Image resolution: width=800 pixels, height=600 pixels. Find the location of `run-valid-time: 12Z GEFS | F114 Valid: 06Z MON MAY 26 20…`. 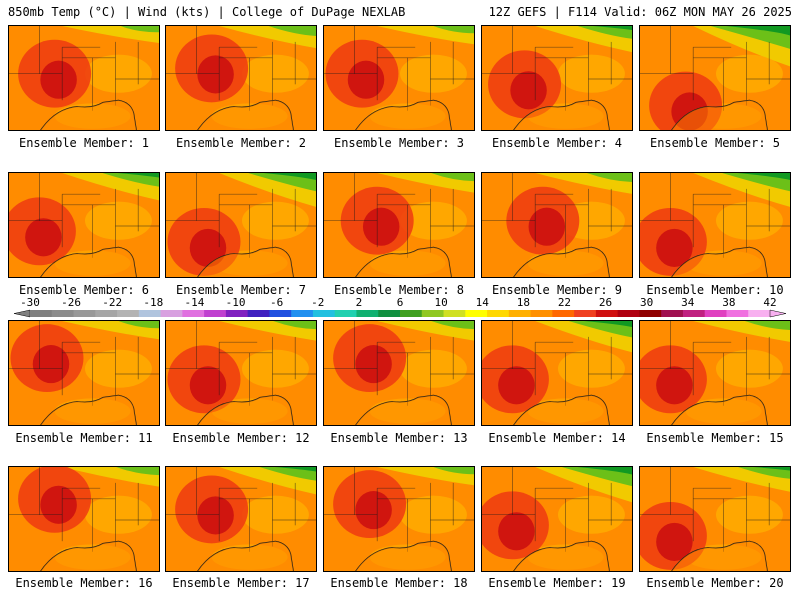

run-valid-time: 12Z GEFS | F114 Valid: 06Z MON MAY 26 20… is located at coordinates (640, 12).